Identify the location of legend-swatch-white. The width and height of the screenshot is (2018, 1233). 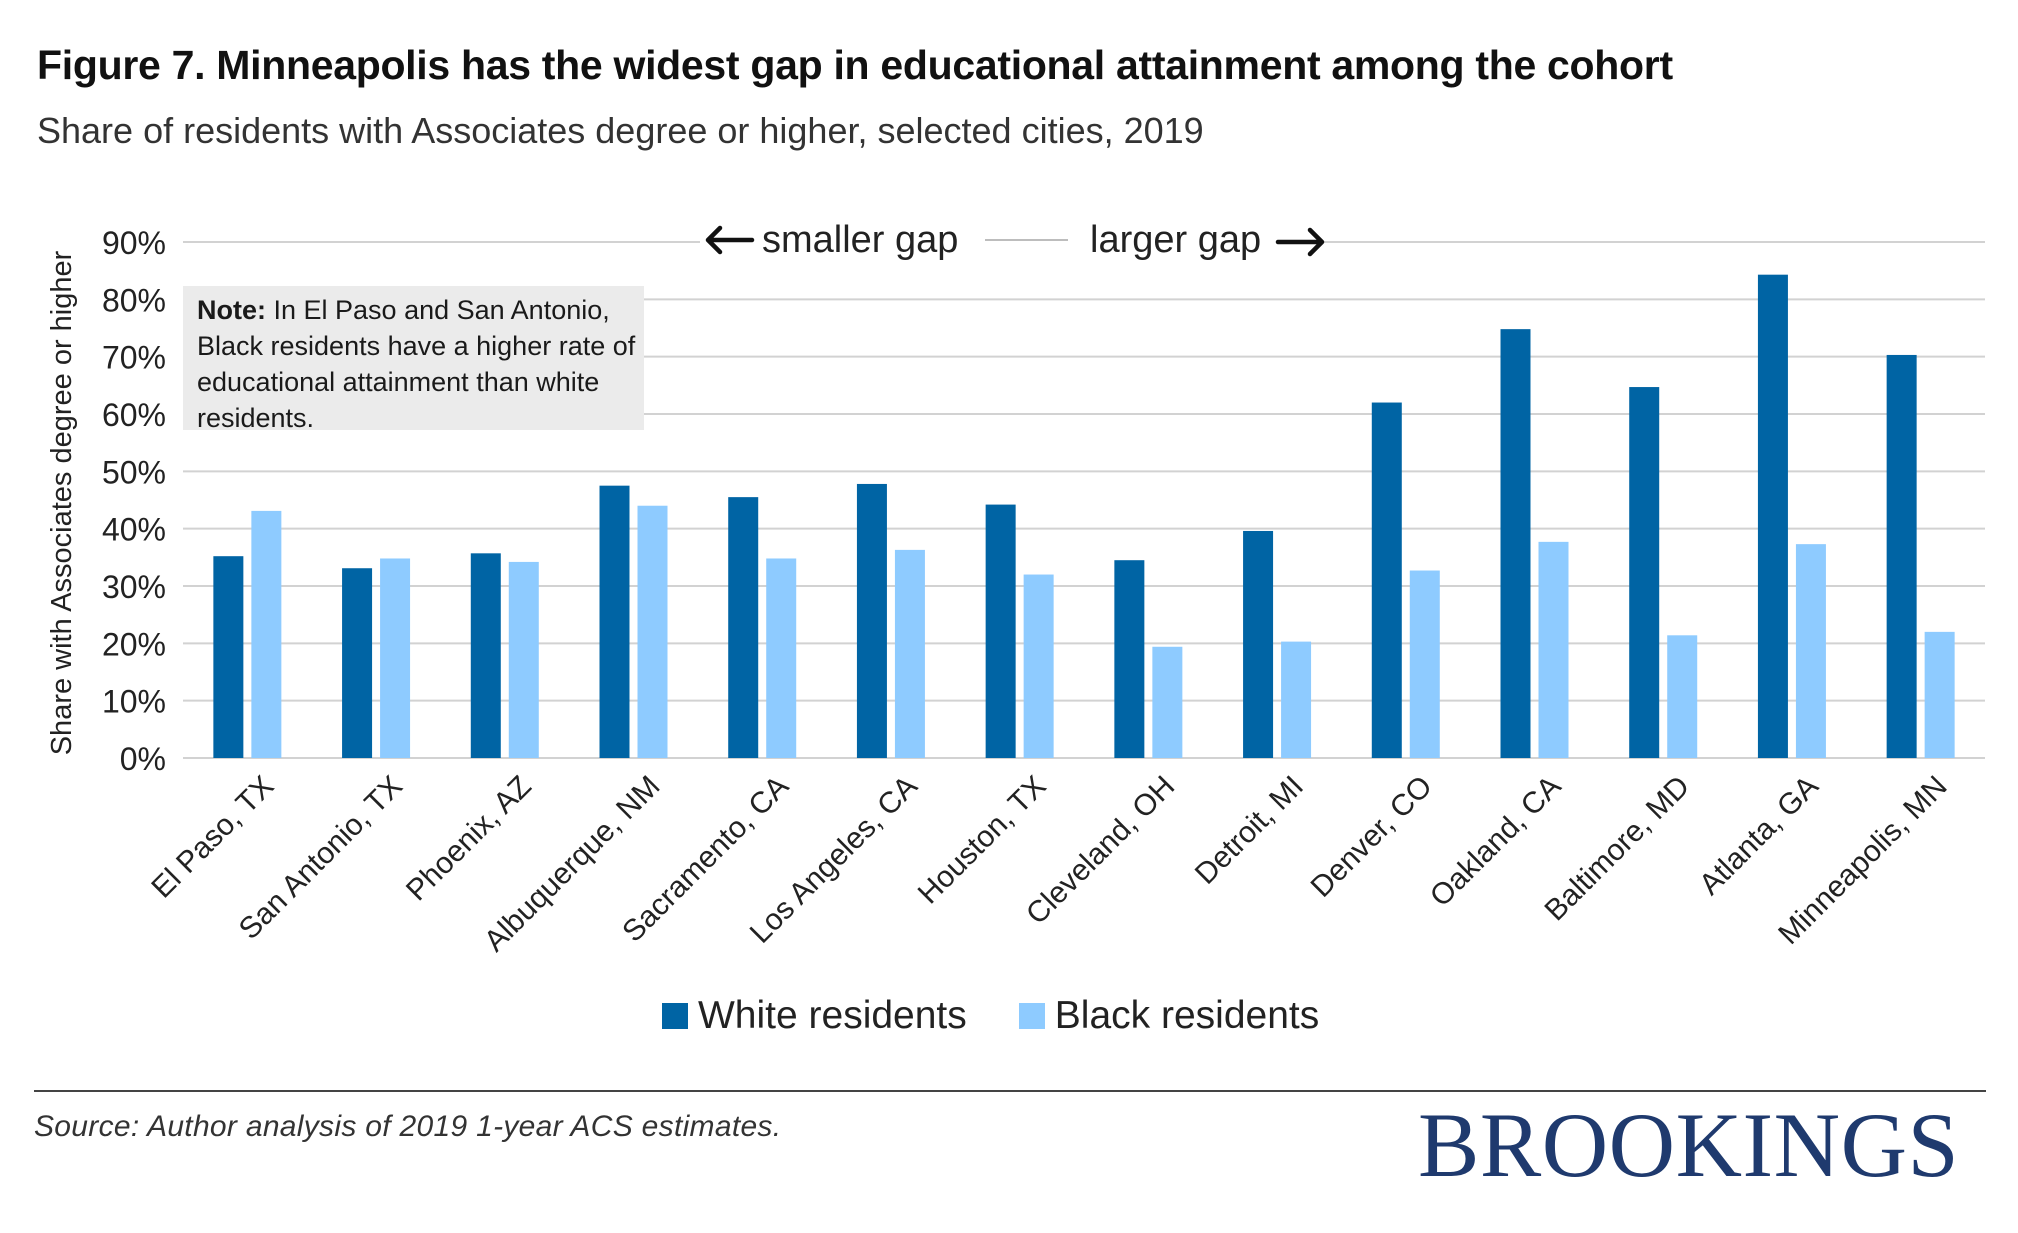
(675, 1016).